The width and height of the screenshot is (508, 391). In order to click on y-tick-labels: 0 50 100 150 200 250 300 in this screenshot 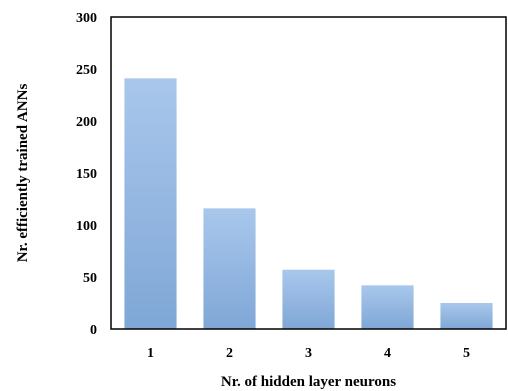, I will do `click(86, 174)`.